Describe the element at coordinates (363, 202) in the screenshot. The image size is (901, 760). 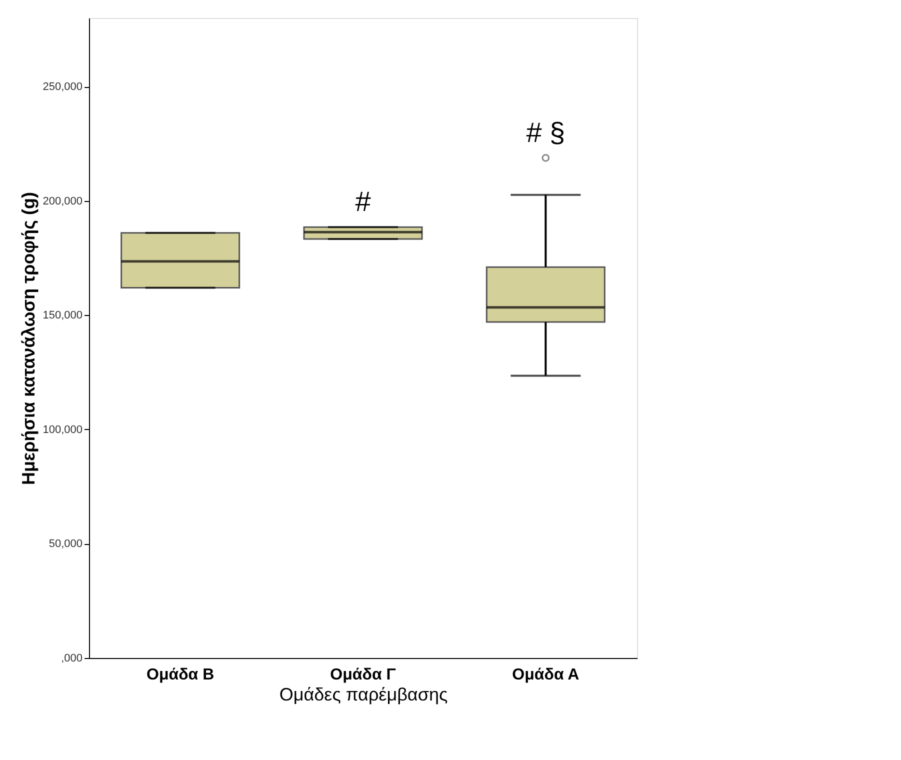
I see `annotation: #` at that location.